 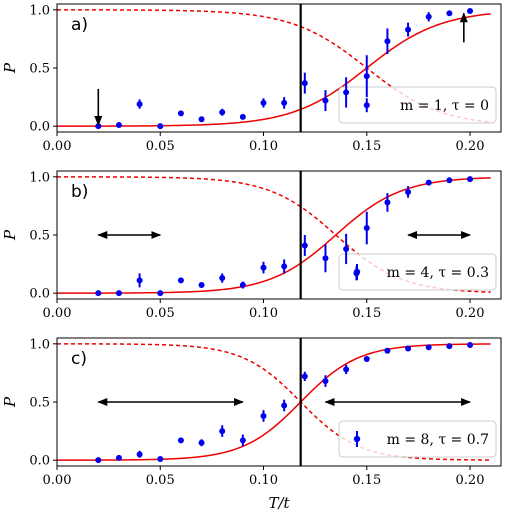 What do you see at coordinates (444, 106) in the screenshot?
I see `legend-label: m = 1, τ = 0` at bounding box center [444, 106].